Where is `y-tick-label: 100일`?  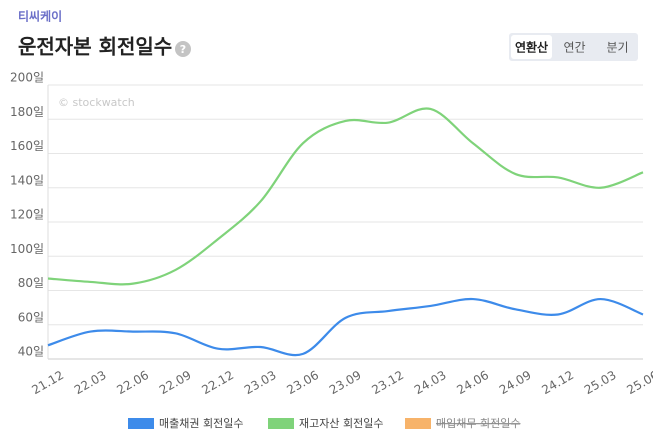 y-tick-label: 100일 is located at coordinates (27, 249).